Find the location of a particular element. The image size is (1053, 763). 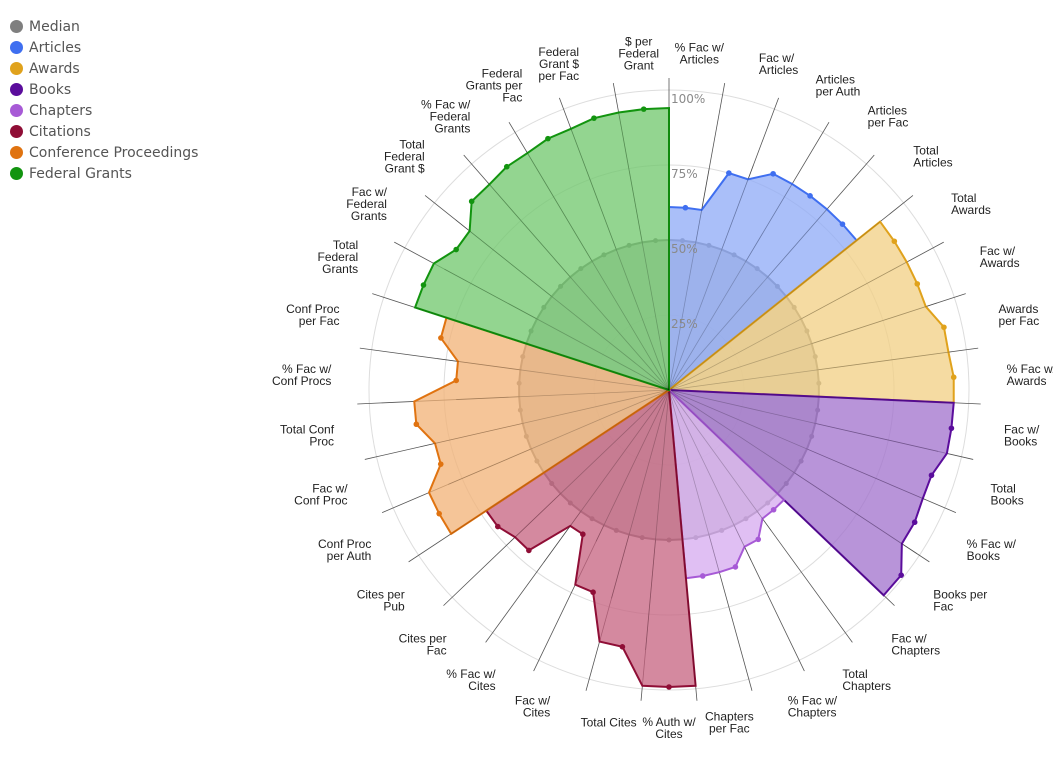

axis-label: Fac w/Cites is located at coordinates (533, 706).